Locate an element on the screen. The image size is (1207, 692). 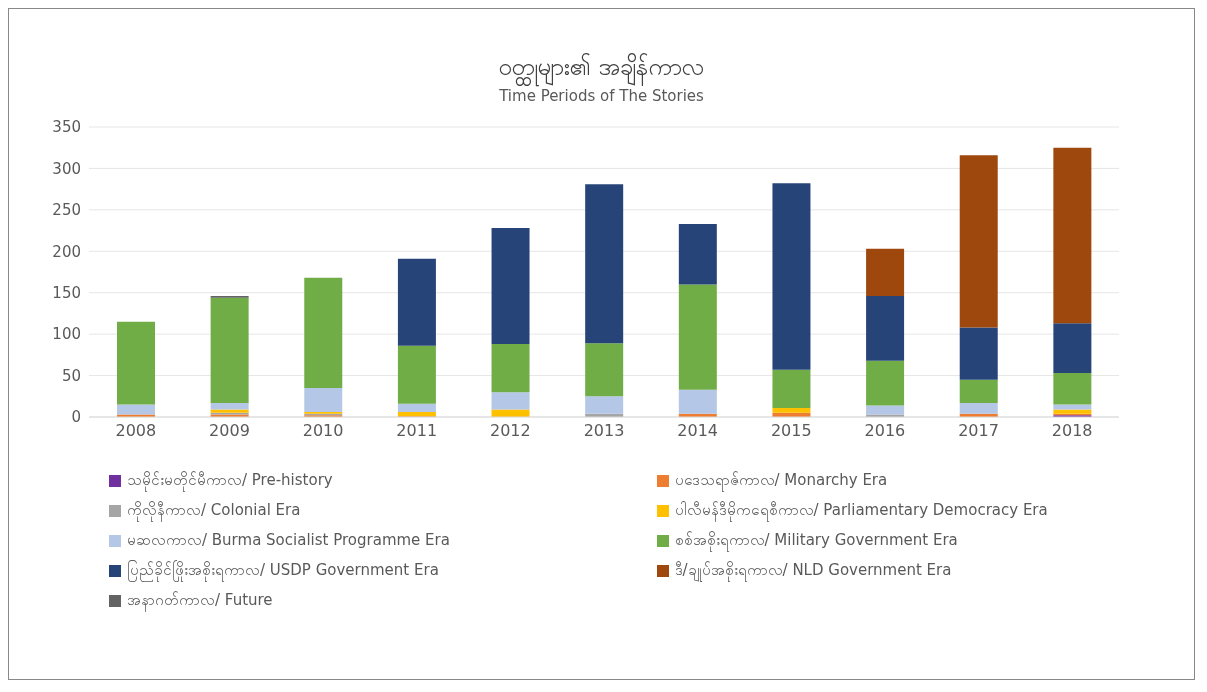
y-tick-label: 150 is located at coordinates (66, 293).